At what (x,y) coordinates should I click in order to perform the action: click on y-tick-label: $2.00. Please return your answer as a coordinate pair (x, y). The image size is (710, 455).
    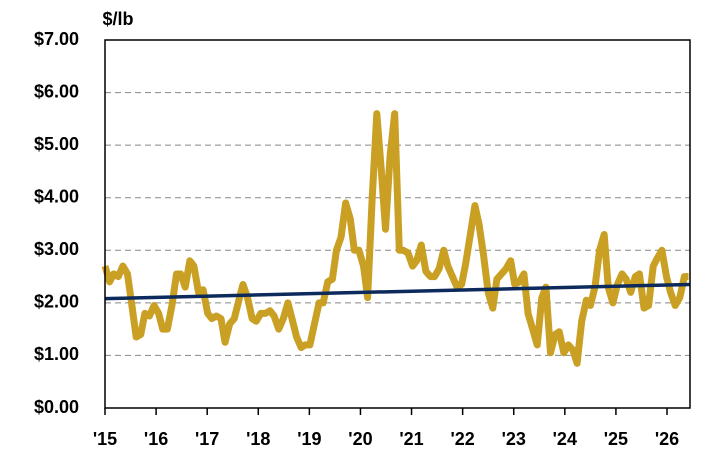
    Looking at the image, I should click on (56, 302).